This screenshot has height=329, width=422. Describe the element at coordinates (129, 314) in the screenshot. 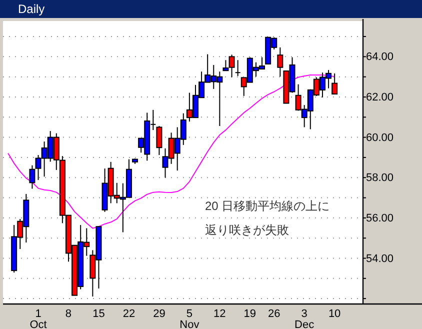

I see `x-tick-label: 22` at that location.